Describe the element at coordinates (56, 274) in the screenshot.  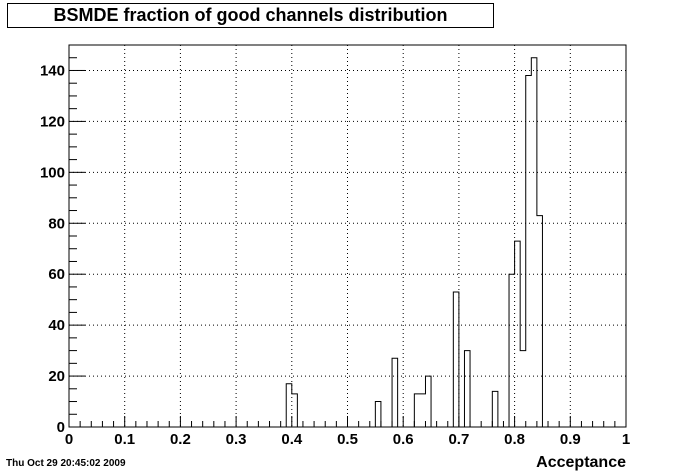
I see `y-tick-label: 60` at that location.